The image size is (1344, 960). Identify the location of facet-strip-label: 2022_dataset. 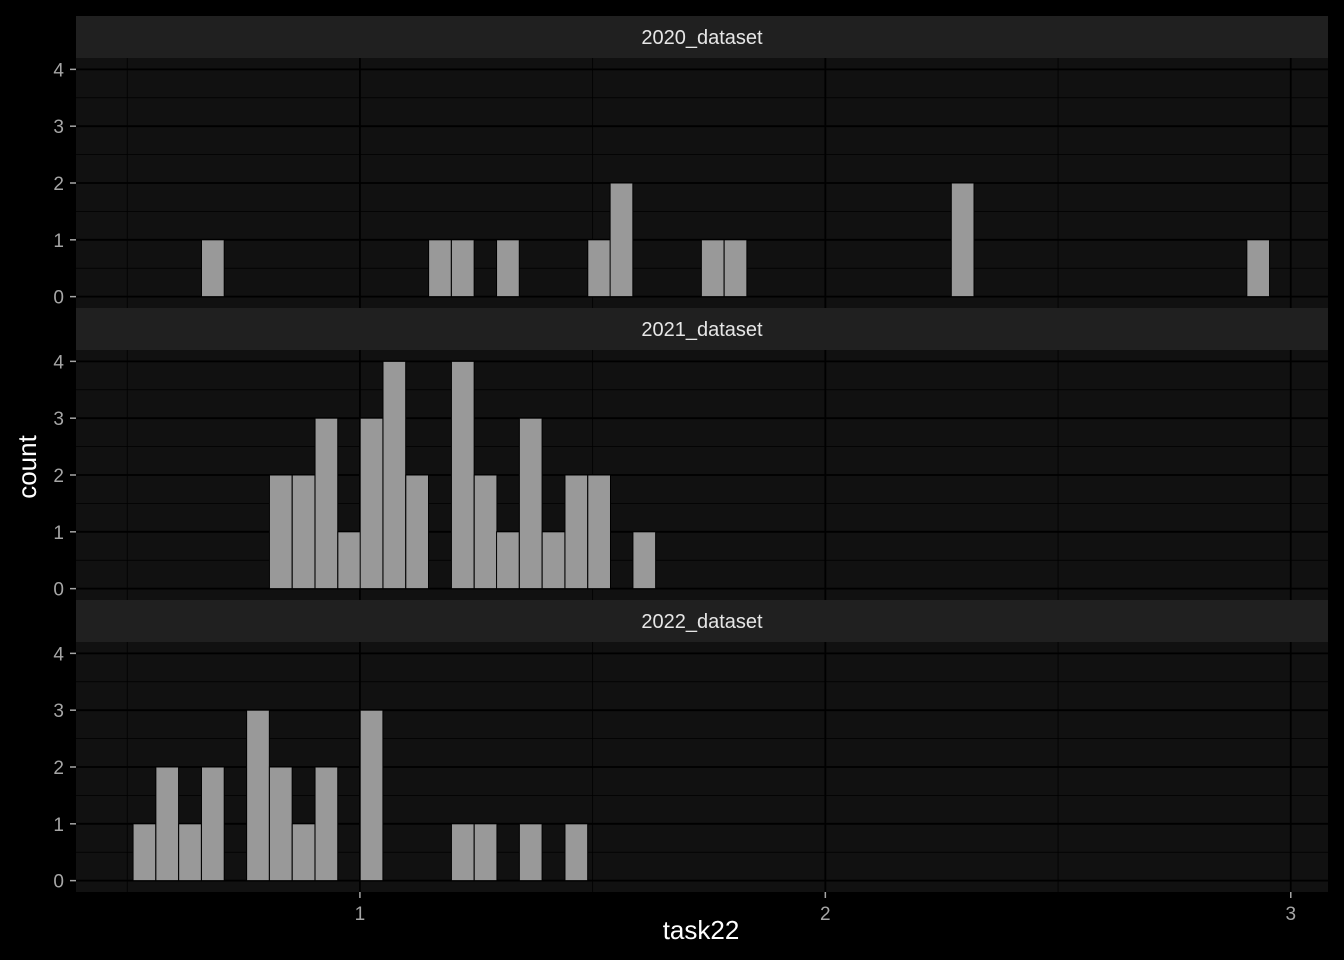
(702, 622).